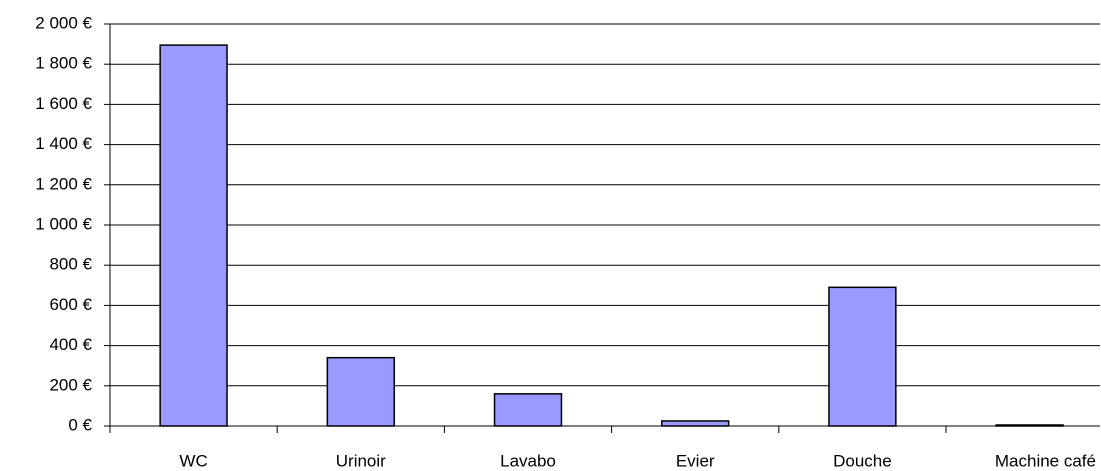 Image resolution: width=1101 pixels, height=471 pixels. Describe the element at coordinates (1045, 460) in the screenshot. I see `x-tick-label: Machine café` at that location.